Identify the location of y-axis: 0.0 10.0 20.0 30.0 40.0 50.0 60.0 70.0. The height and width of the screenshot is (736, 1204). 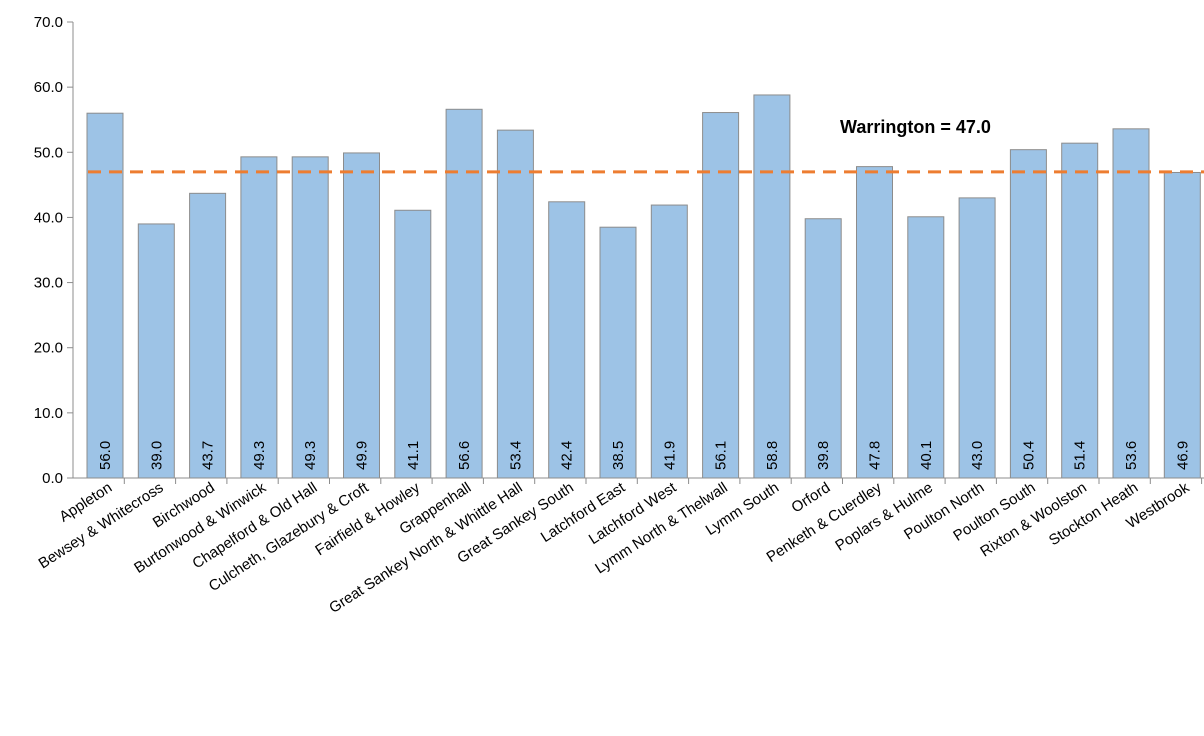
(54, 250).